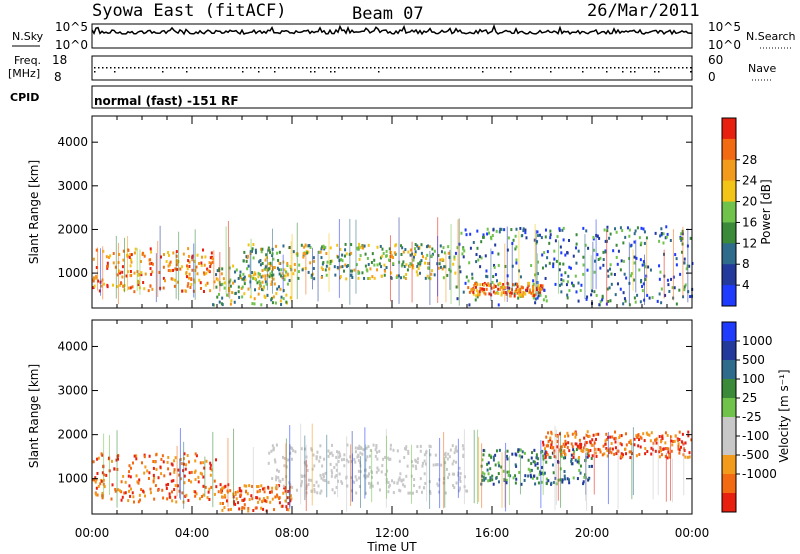 This screenshot has height=554, width=800. Describe the element at coordinates (72, 142) in the screenshot. I see `y-tick-label: 4000` at that location.